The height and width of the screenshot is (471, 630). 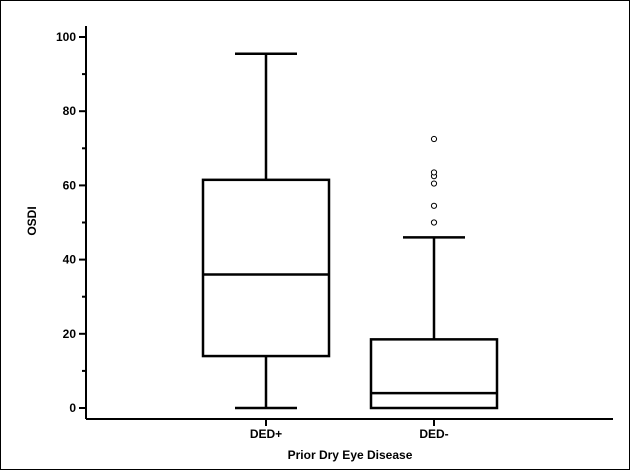 What do you see at coordinates (70, 111) in the screenshot?
I see `y-tick-label: 80` at bounding box center [70, 111].